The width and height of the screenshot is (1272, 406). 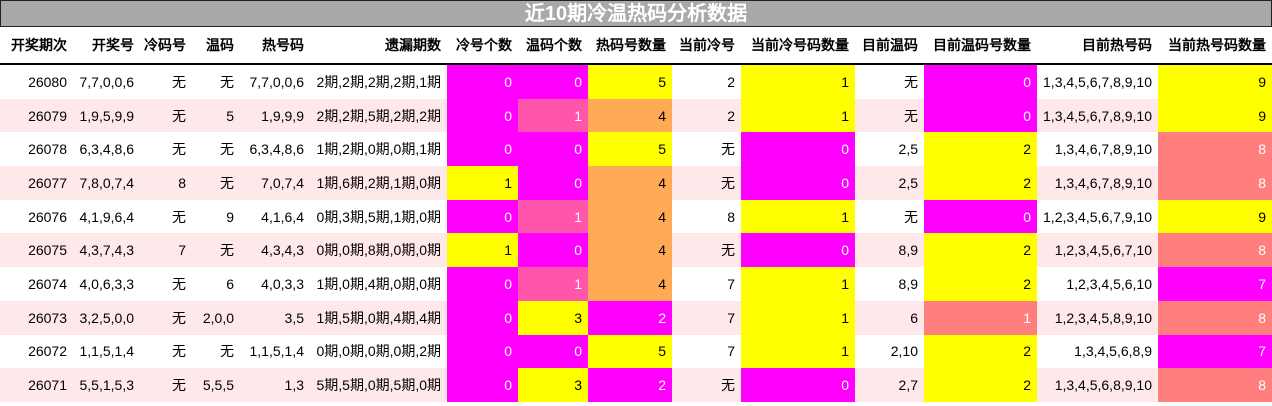 I want to click on column-header: 热号码, so click(x=275, y=46).